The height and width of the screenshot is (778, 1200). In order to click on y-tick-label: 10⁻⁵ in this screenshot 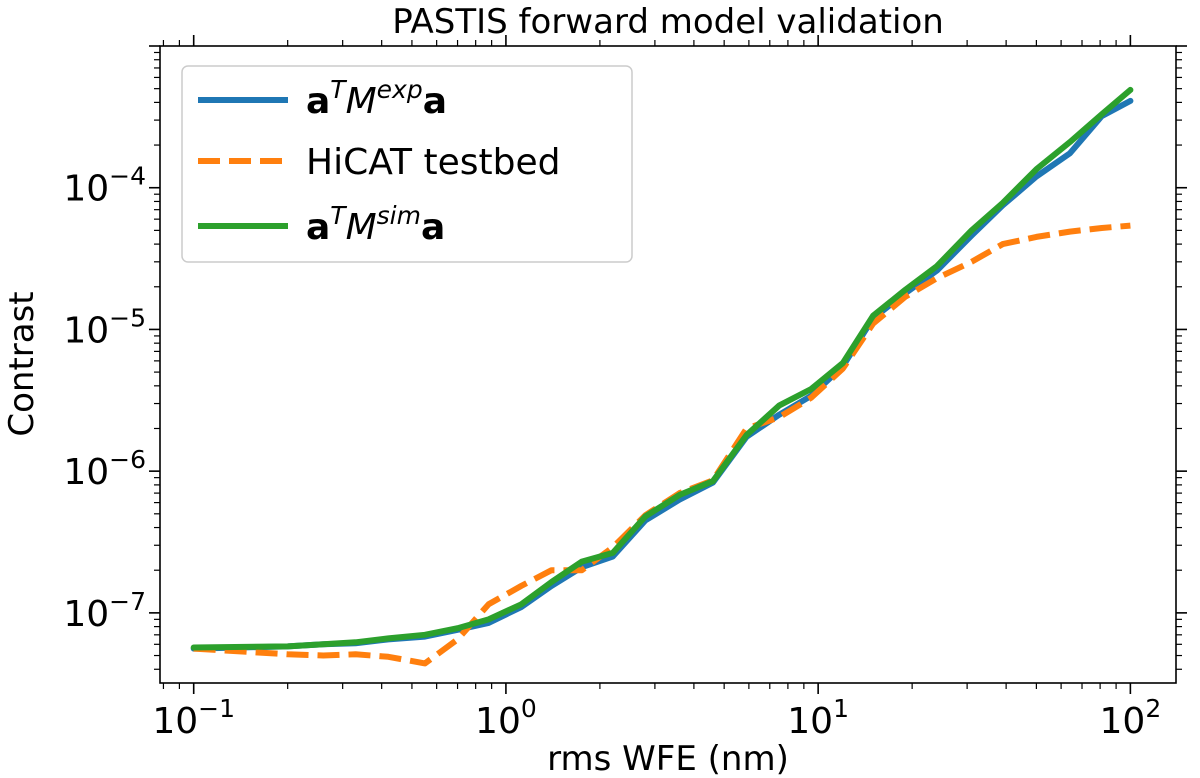, I will do `click(104, 327)`.